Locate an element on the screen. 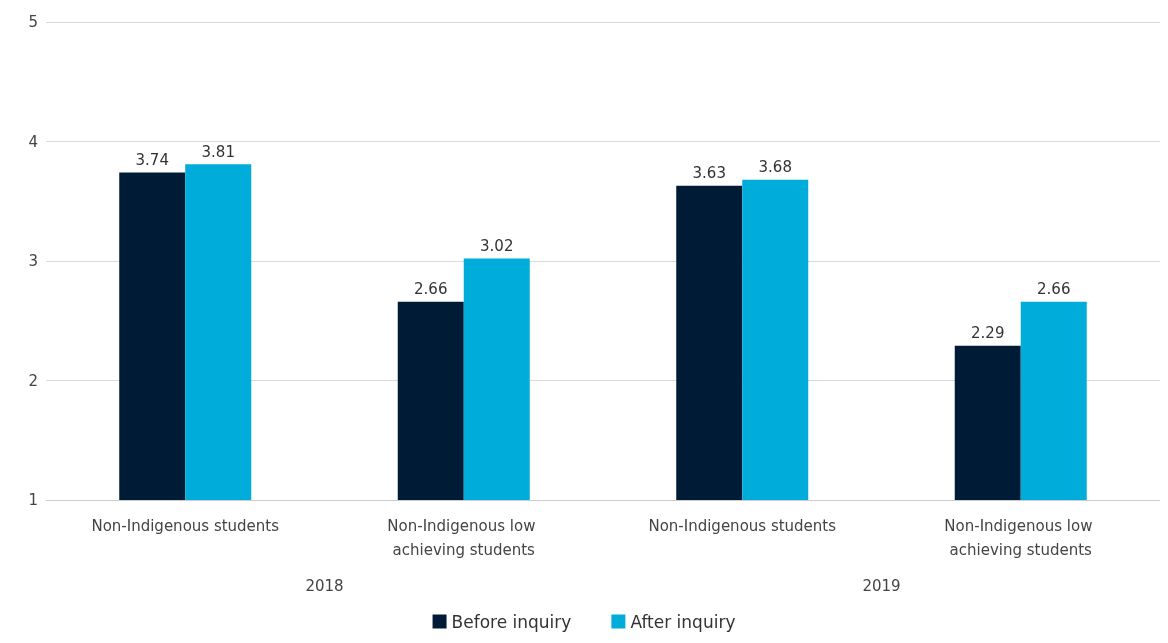 The width and height of the screenshot is (1168, 643). y-tick-label: 2 is located at coordinates (33, 380).